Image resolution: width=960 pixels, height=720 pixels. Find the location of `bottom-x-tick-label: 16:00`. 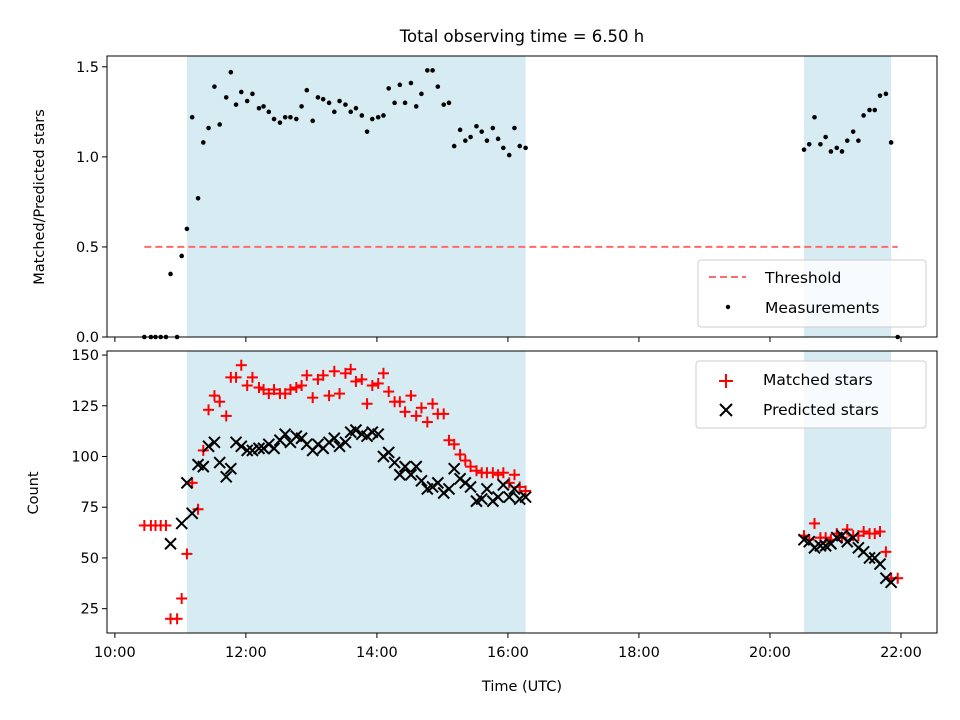

bottom-x-tick-label: 16:00 is located at coordinates (508, 653).